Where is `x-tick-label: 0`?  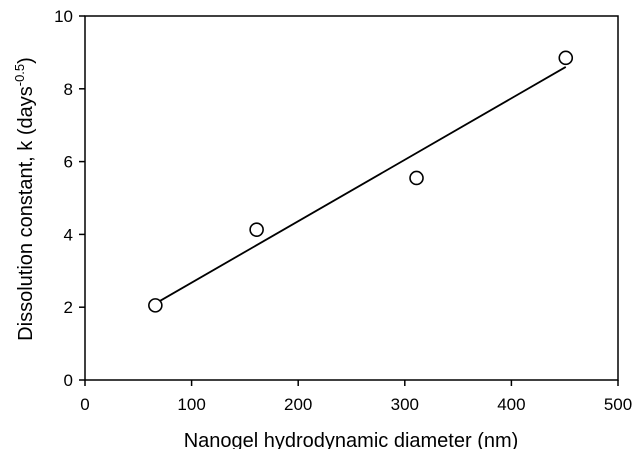 x-tick-label: 0 is located at coordinates (84, 404).